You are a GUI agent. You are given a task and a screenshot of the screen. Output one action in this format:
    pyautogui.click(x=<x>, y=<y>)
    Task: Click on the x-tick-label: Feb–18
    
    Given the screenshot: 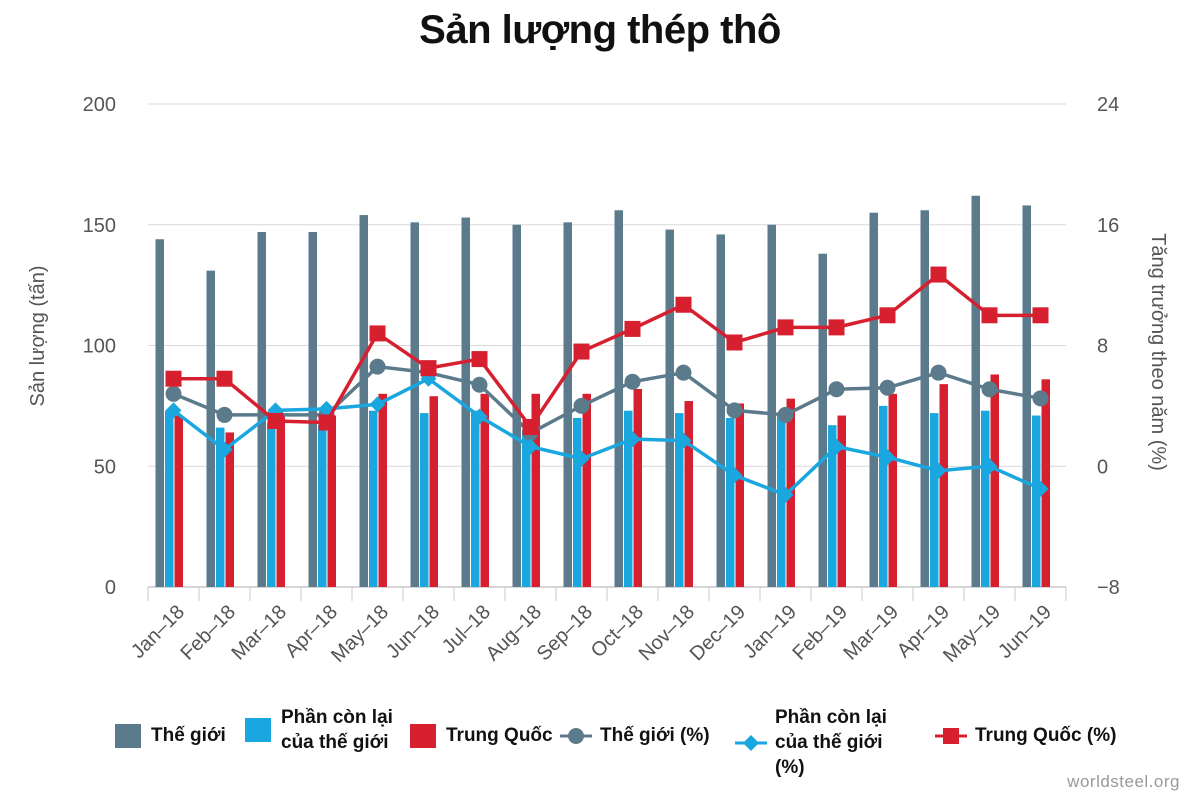 What is the action you would take?
    pyautogui.click(x=209, y=633)
    